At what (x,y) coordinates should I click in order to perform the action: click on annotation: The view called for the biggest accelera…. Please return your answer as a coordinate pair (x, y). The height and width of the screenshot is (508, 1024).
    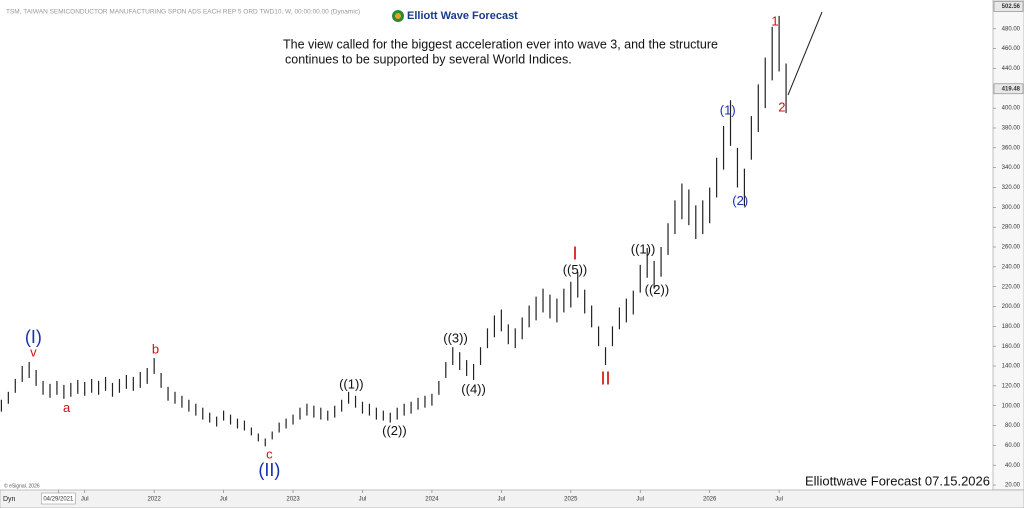
    Looking at the image, I should click on (500, 44).